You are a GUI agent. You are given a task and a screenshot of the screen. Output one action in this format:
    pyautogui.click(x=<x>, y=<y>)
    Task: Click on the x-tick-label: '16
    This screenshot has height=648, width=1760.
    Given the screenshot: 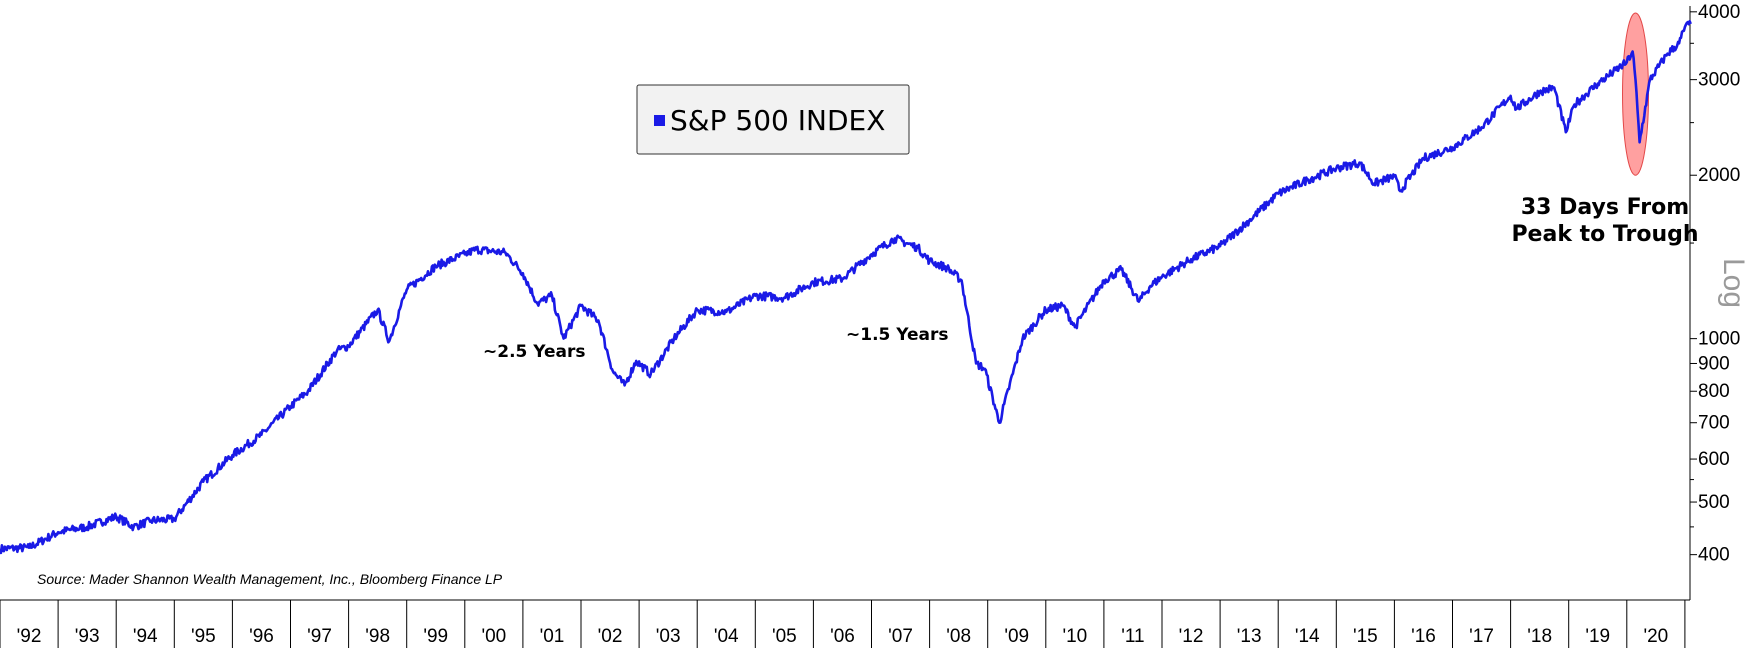 What is the action you would take?
    pyautogui.click(x=1423, y=636)
    